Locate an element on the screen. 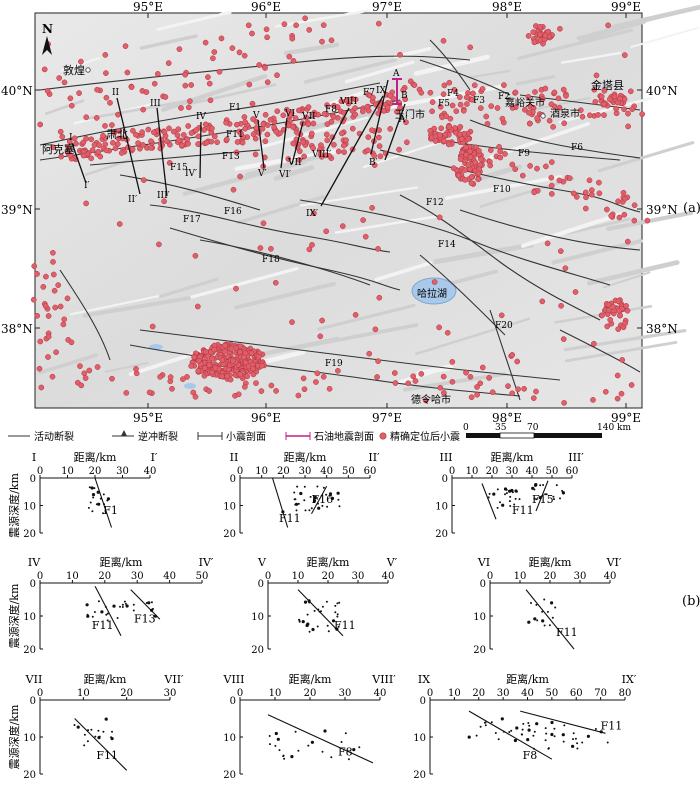 Image resolution: width=700 pixels, height=799 pixels. y-tick-label: 0 is located at coordinates (33, 479).